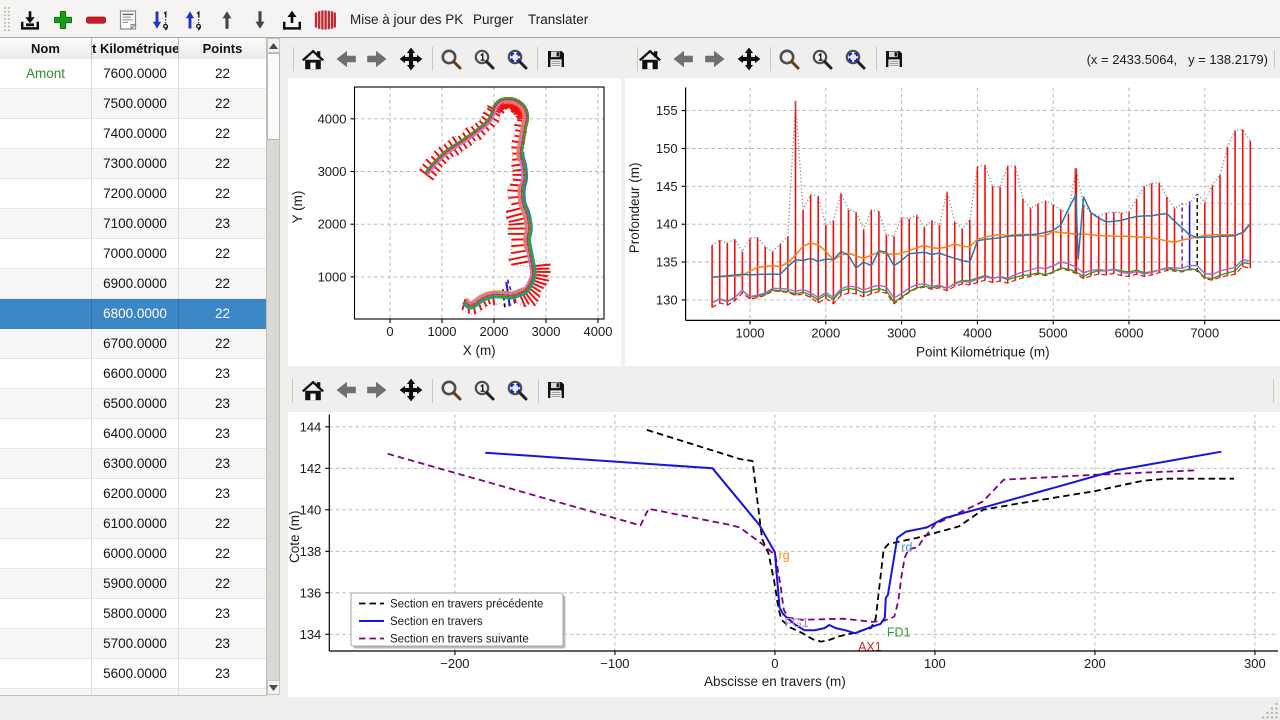  What do you see at coordinates (1204, 332) in the screenshot?
I see `svg-text: 7000` at bounding box center [1204, 332].